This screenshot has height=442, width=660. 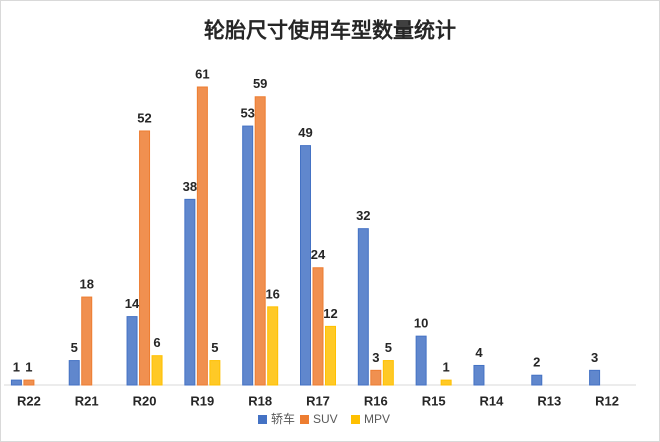 I want to click on value-label: 4, so click(x=479, y=352).